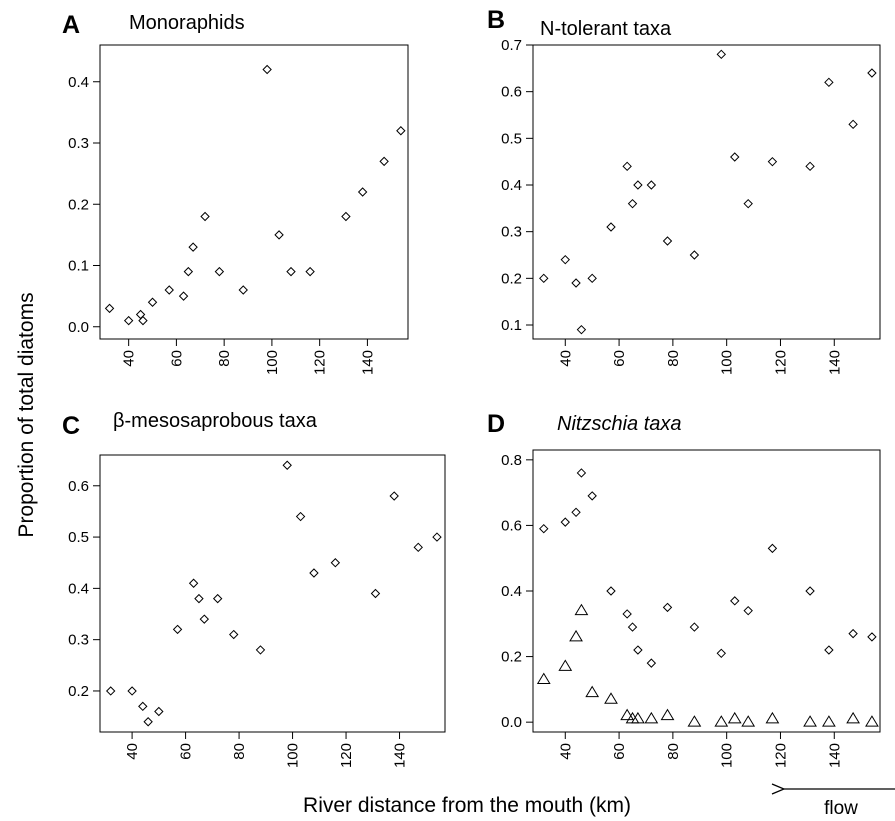  What do you see at coordinates (78, 537) in the screenshot?
I see `y-tick-label: 0.5` at bounding box center [78, 537].